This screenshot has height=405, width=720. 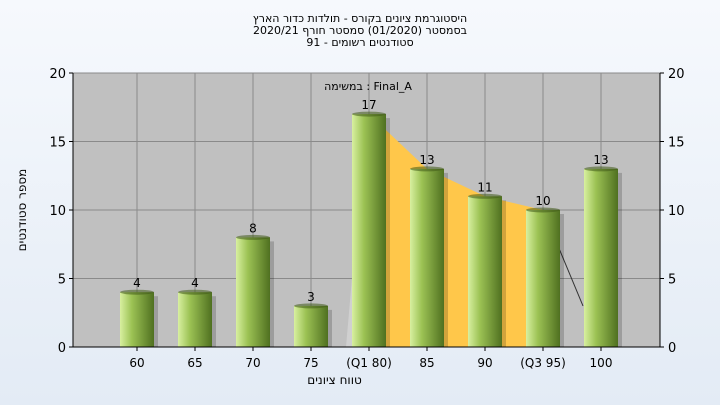 I want to click on x-tick-label: 100, so click(x=601, y=363).